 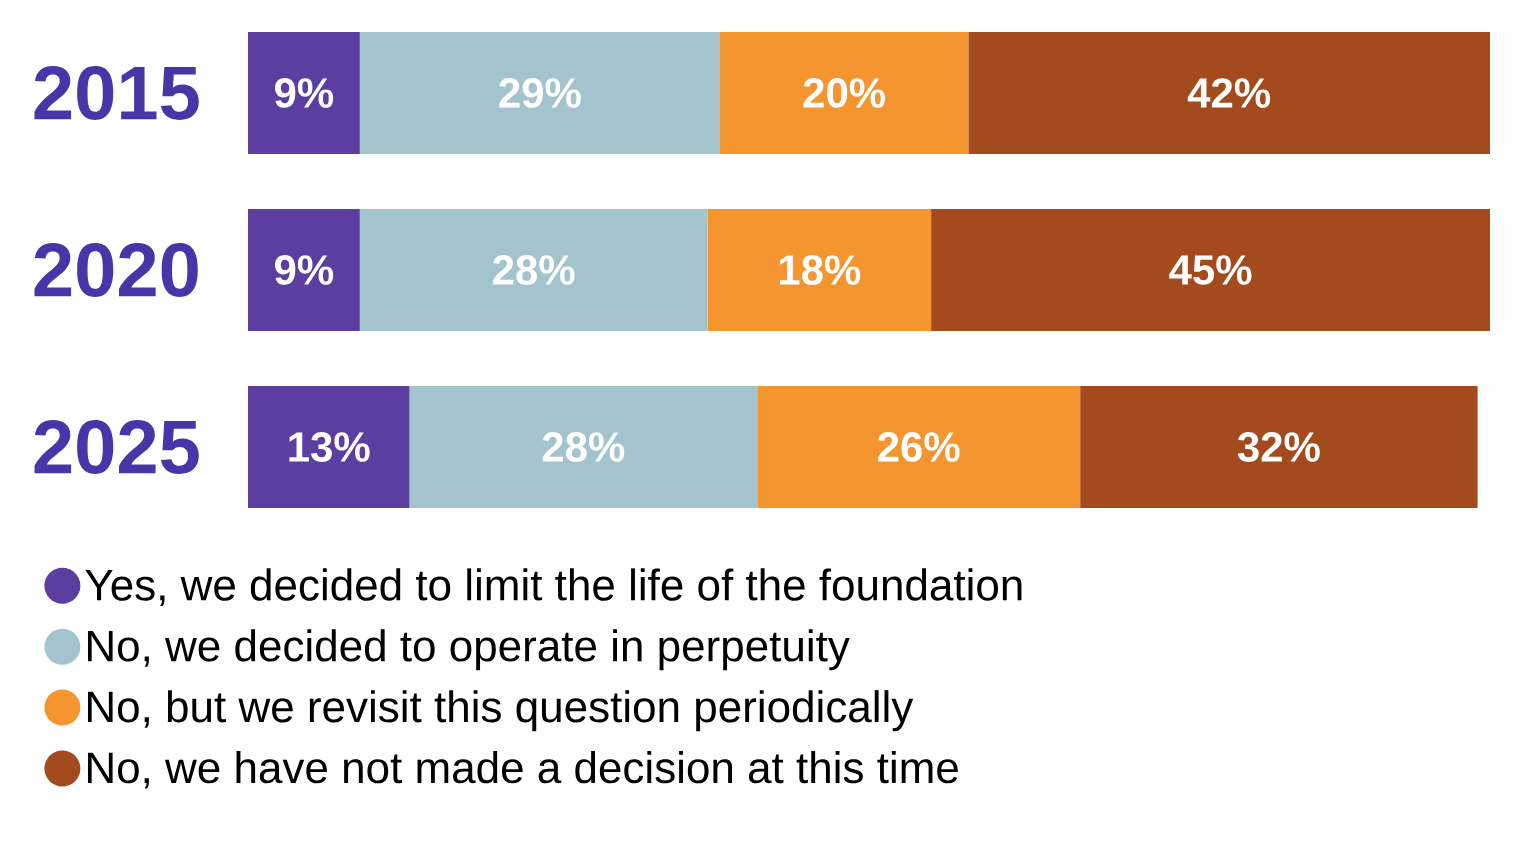 I want to click on legend-label: No, we have not made a decision at this time, so click(x=522, y=770).